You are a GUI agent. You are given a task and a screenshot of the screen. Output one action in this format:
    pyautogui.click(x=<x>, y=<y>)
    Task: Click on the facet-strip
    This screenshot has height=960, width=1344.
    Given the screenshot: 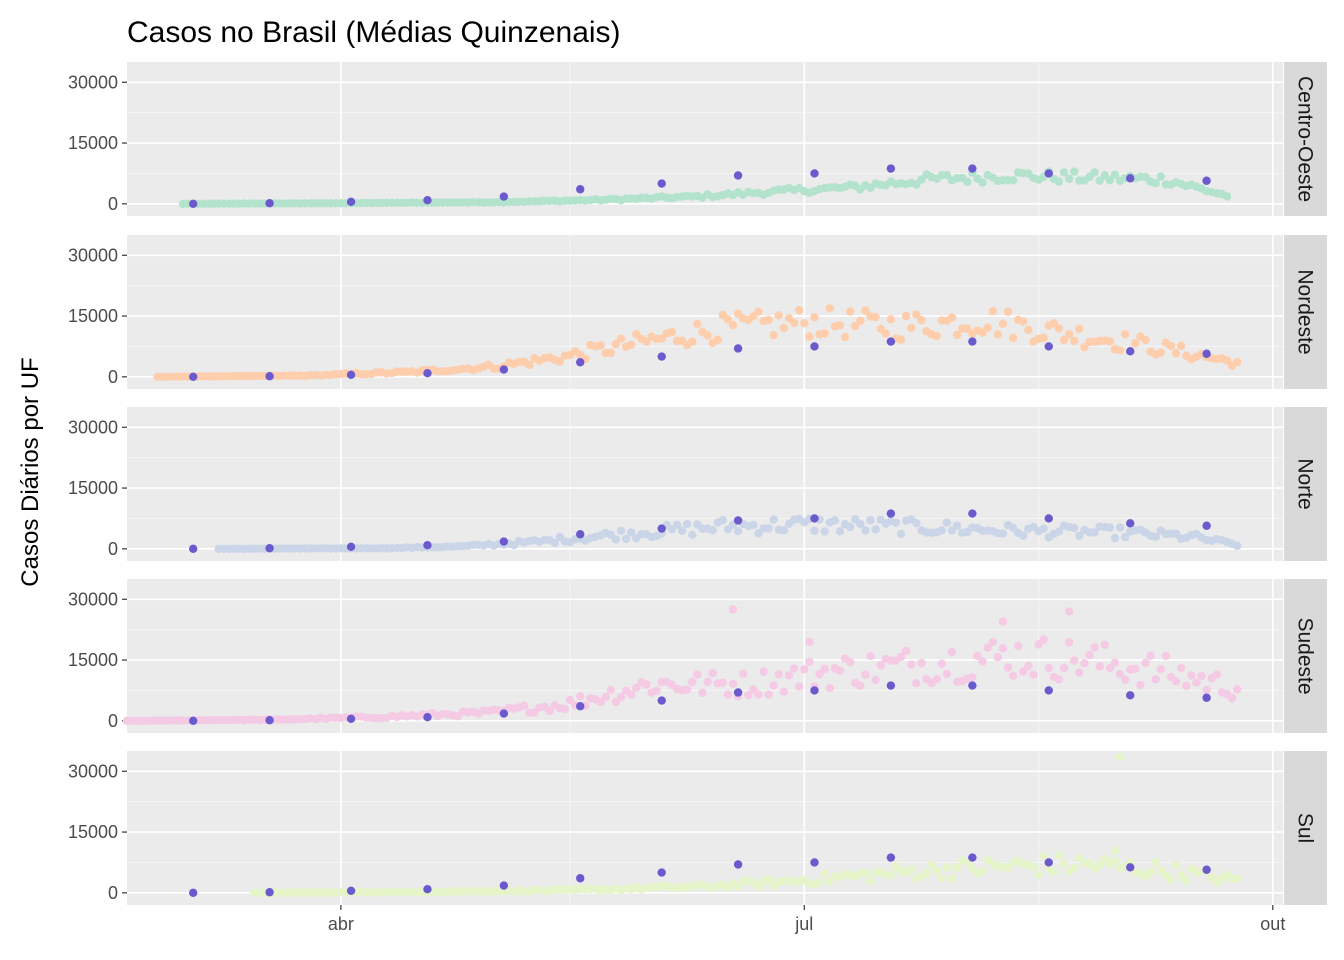 What is the action you would take?
    pyautogui.click(x=1305, y=139)
    